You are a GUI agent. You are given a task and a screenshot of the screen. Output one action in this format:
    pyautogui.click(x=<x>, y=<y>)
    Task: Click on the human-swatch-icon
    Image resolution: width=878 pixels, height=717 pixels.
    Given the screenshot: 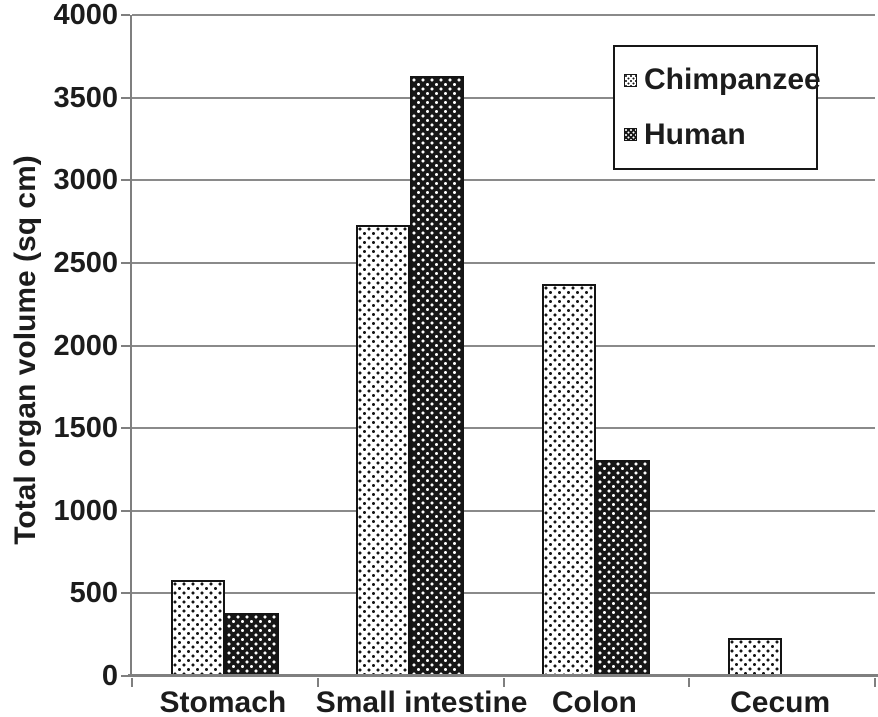 What is the action you would take?
    pyautogui.click(x=630, y=135)
    